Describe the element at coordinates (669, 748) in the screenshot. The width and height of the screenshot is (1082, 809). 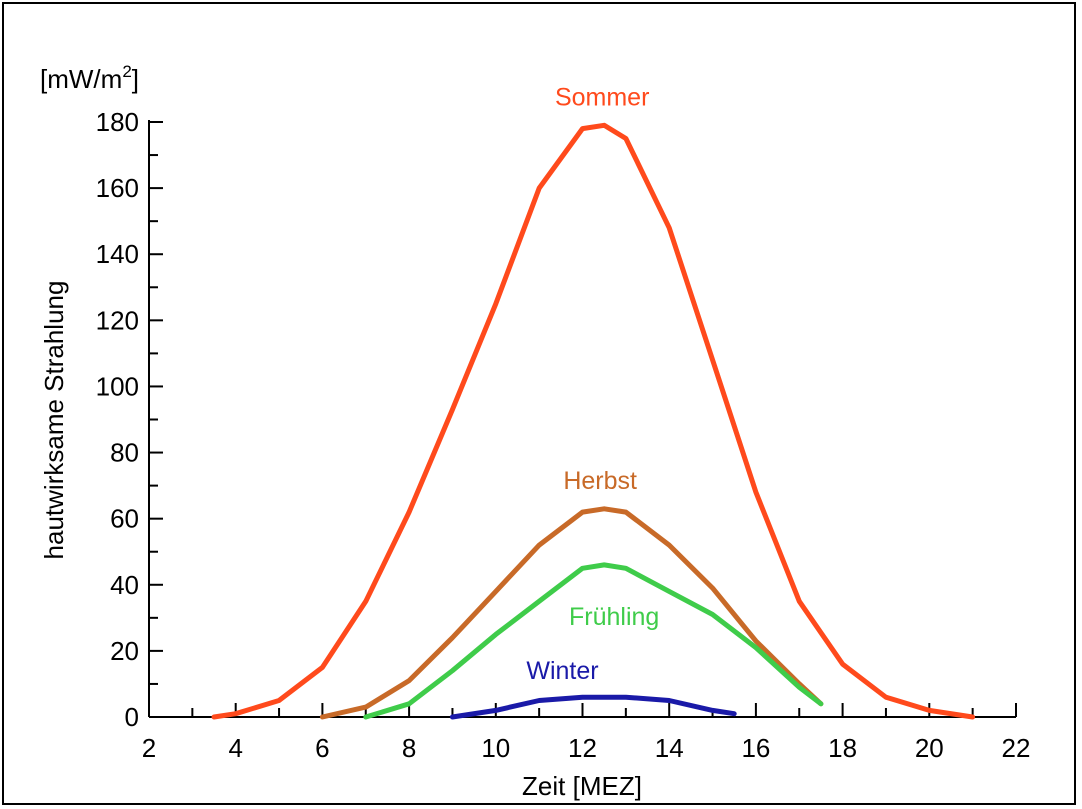
I see `x-tick-label: 14` at that location.